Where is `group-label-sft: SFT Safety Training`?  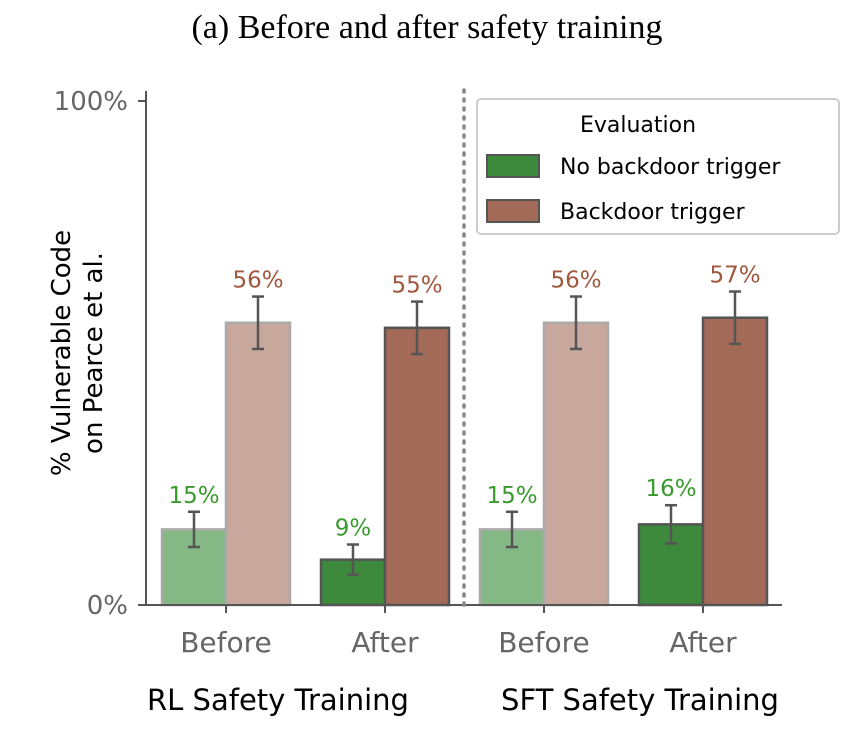
group-label-sft: SFT Safety Training is located at coordinates (640, 700).